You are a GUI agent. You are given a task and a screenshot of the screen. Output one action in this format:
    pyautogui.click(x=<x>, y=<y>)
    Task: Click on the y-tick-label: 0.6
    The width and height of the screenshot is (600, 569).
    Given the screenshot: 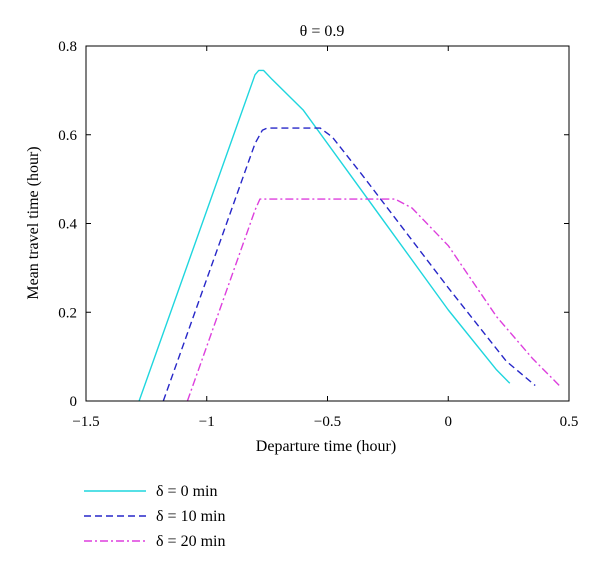 What is the action you would take?
    pyautogui.click(x=67, y=136)
    